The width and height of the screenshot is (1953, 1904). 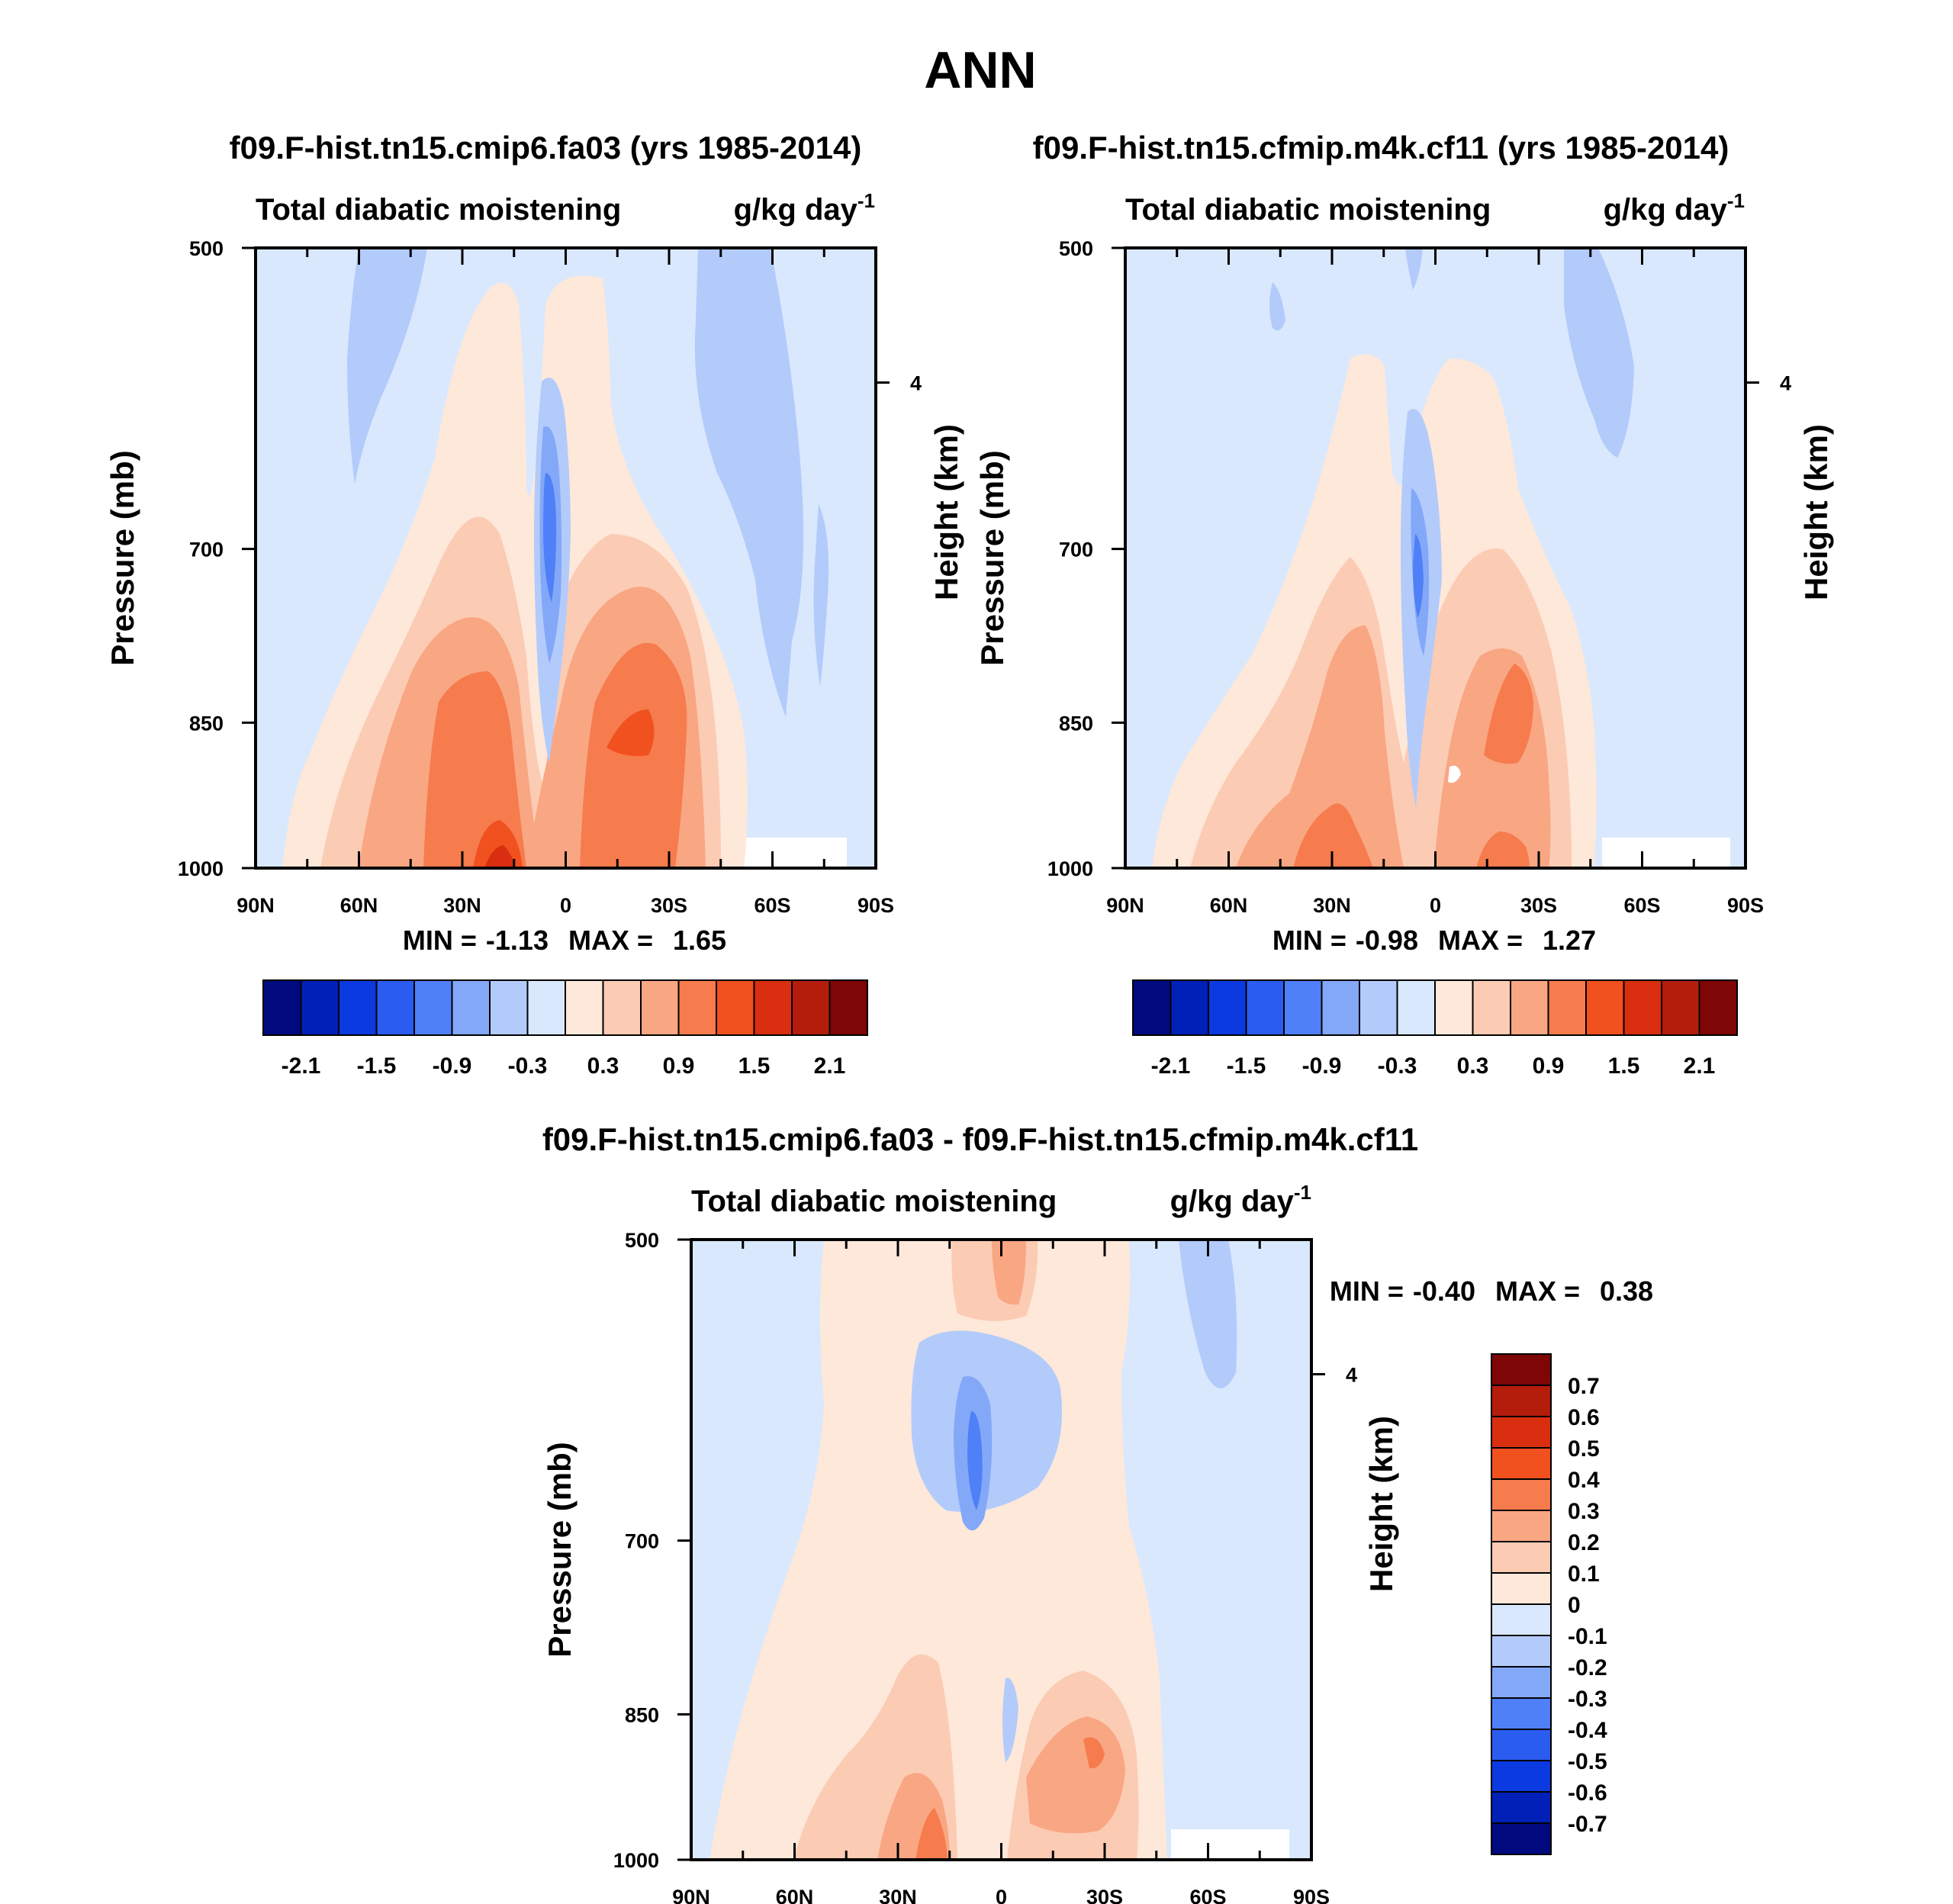 What do you see at coordinates (1584, 1417) in the screenshot?
I see `colorbar-label: 0.6` at bounding box center [1584, 1417].